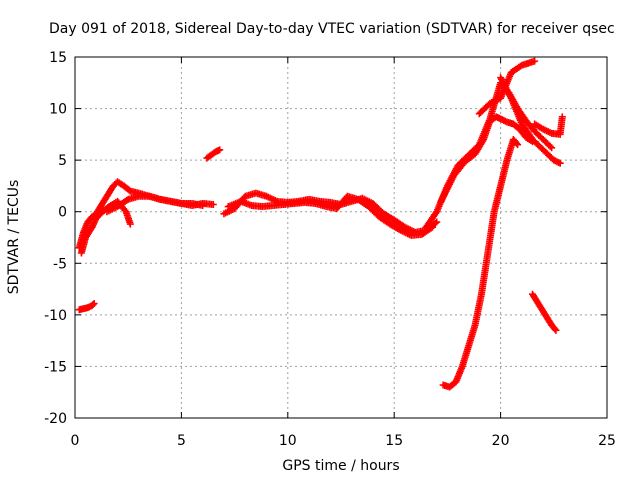 The width and height of the screenshot is (640, 480). Describe the element at coordinates (75, 441) in the screenshot. I see `x-tick-label: 0` at that location.